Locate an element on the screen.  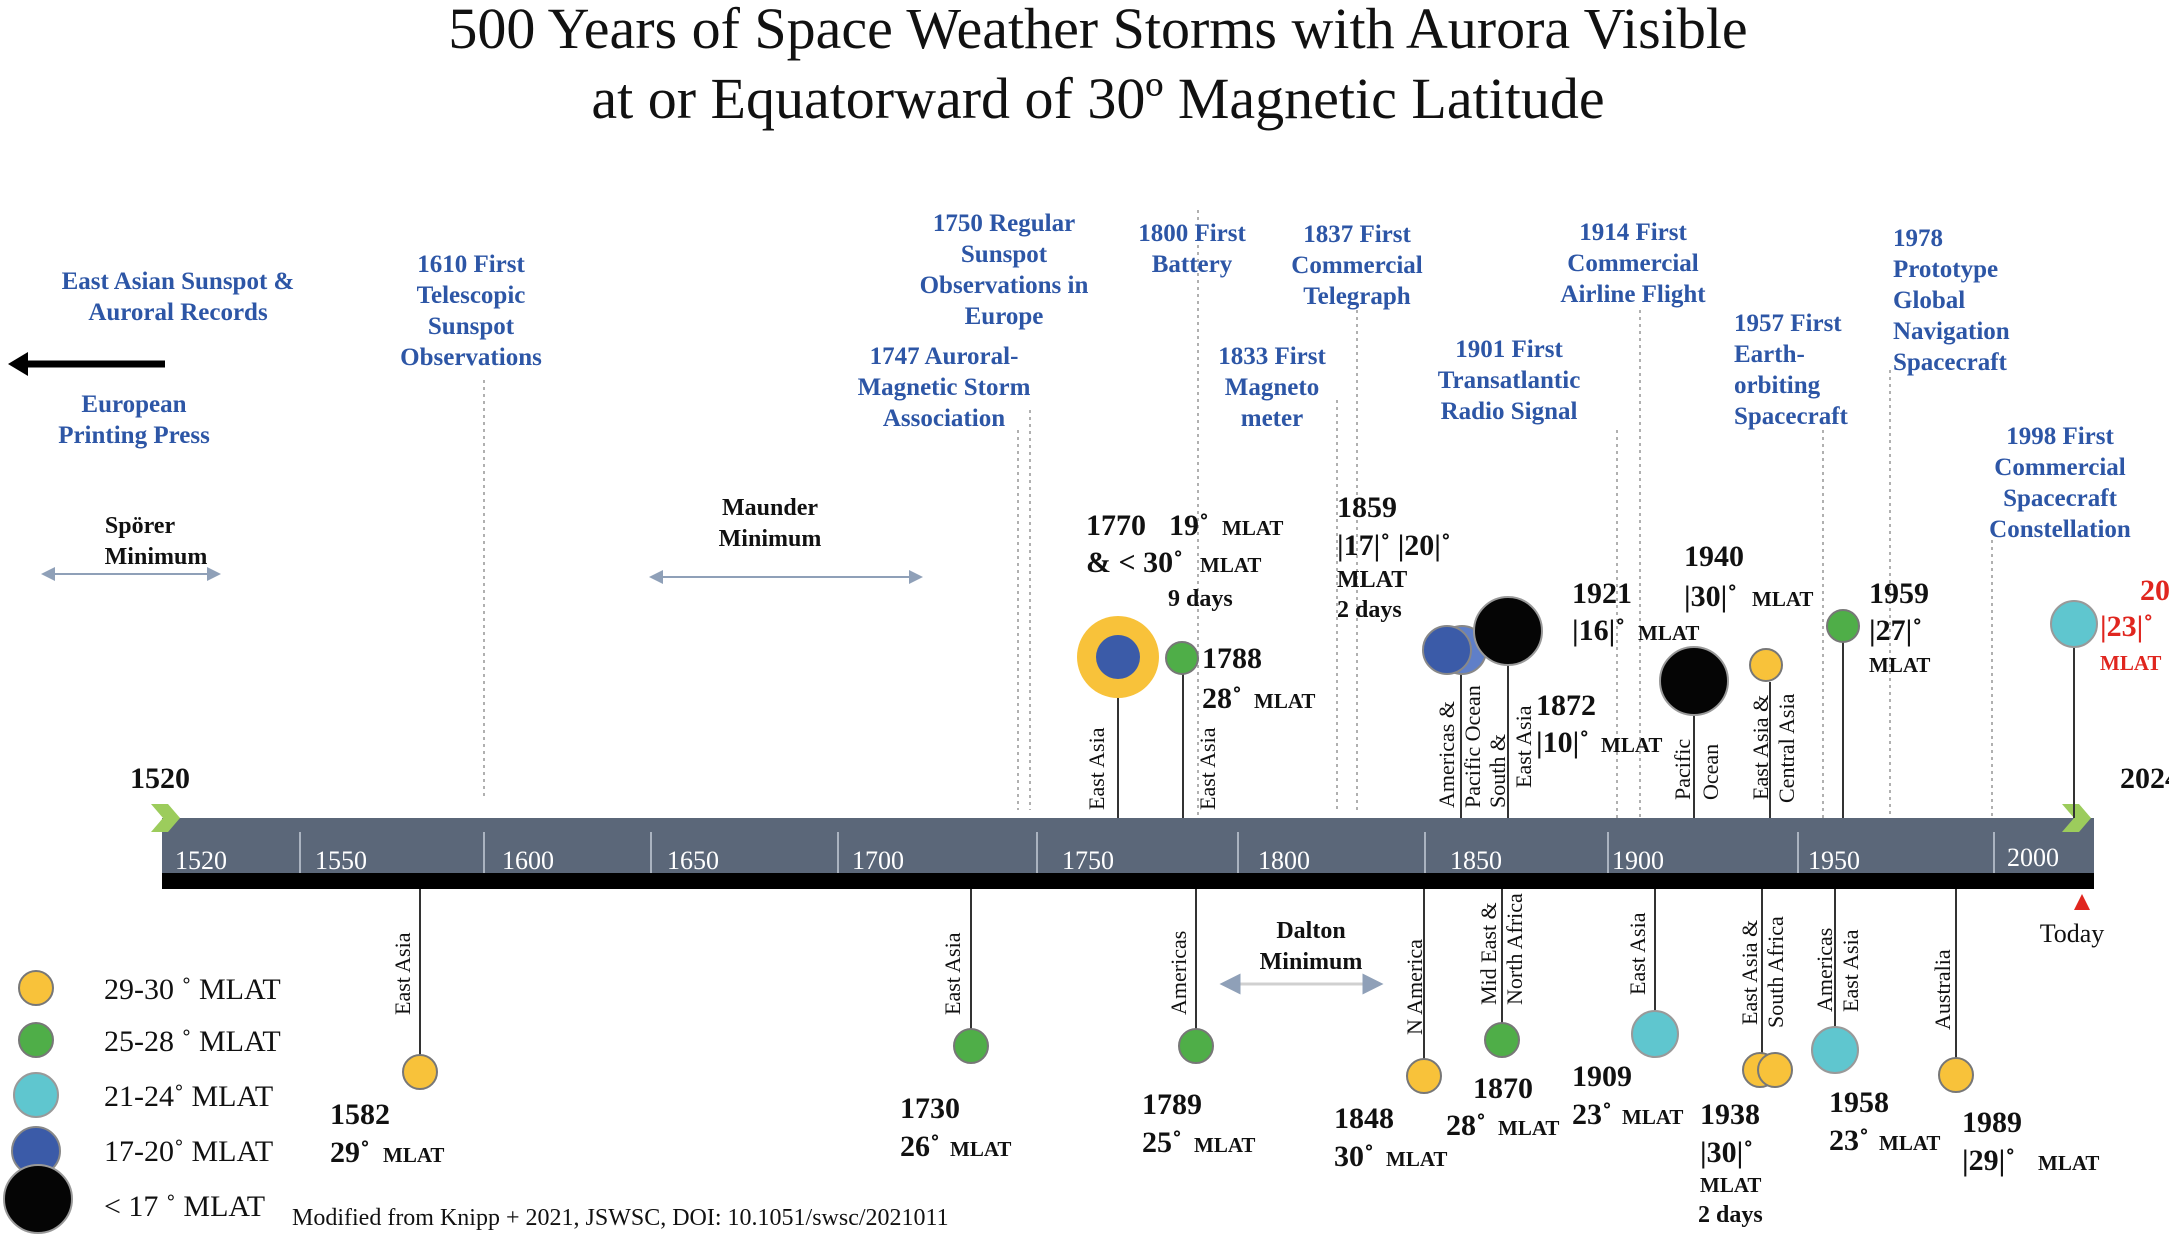
minimum-sporer: Spörer Minimum is located at coordinates (131, 547).